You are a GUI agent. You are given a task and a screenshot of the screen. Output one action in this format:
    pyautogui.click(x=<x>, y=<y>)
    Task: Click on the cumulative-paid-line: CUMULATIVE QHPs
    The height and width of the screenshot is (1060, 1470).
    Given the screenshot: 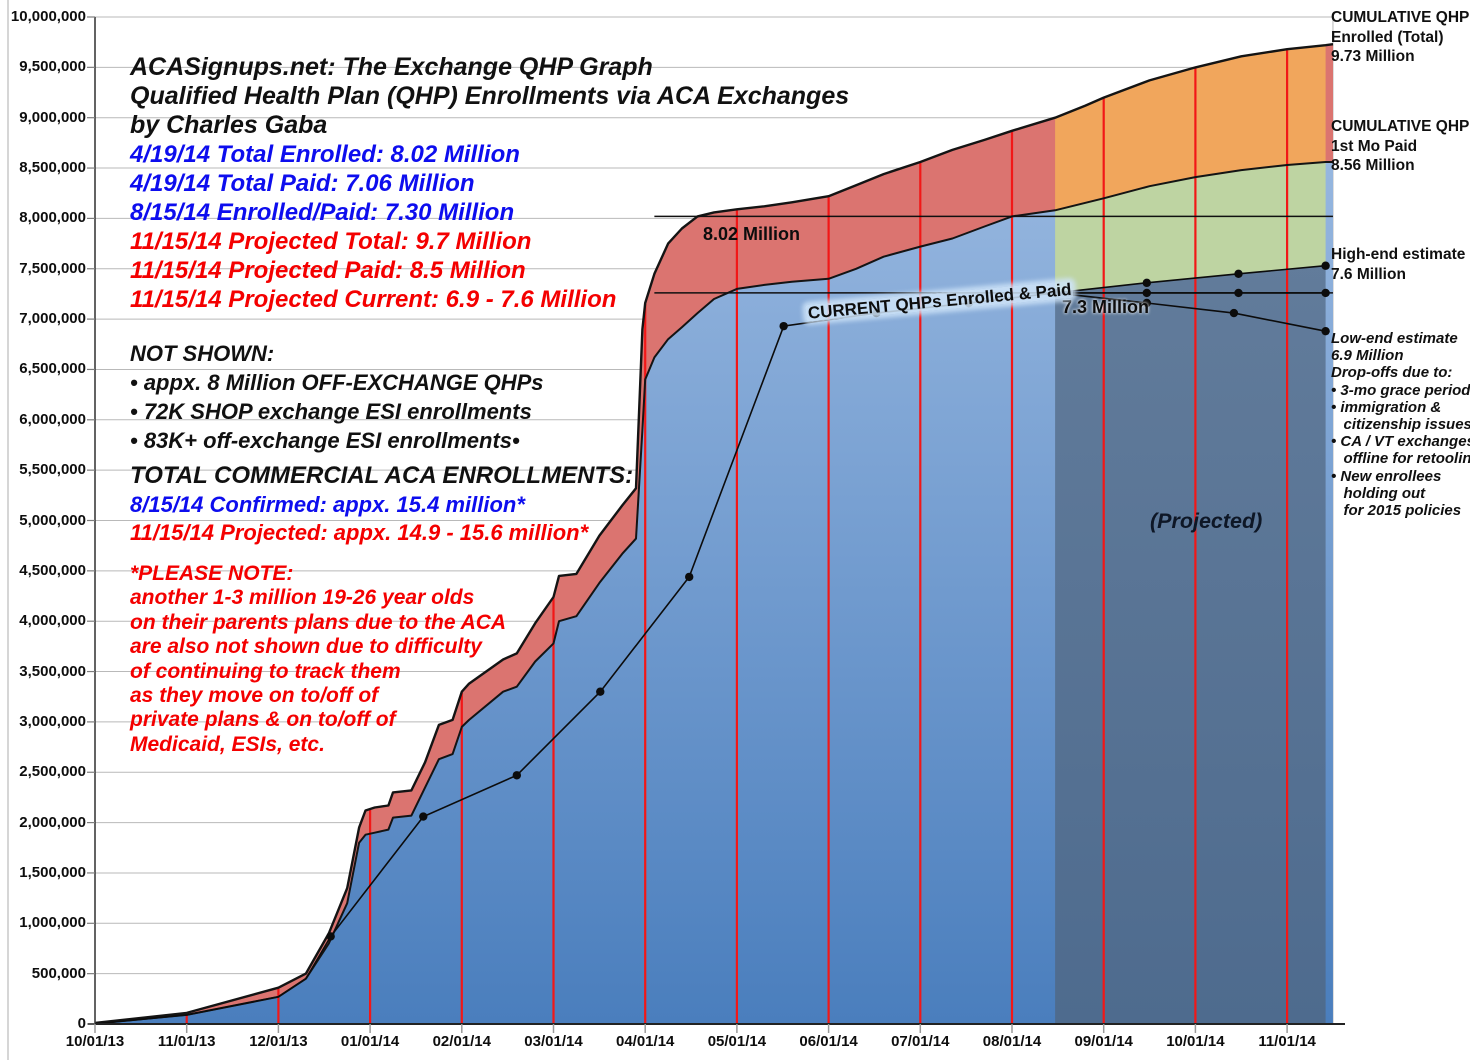 What is the action you would take?
    pyautogui.click(x=1400, y=126)
    